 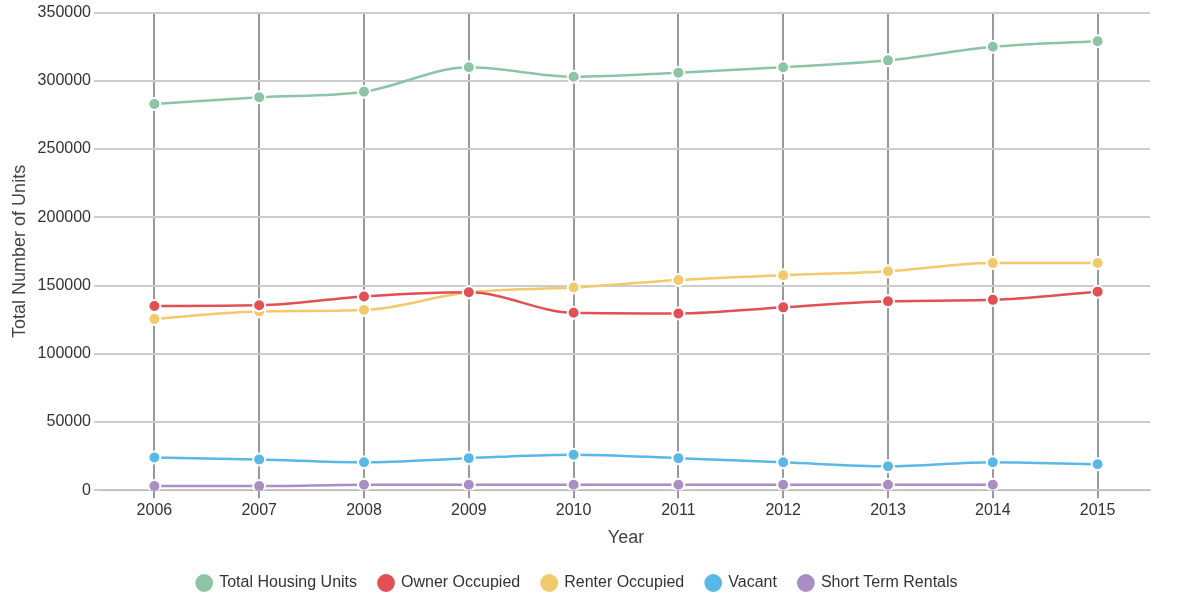 I want to click on y-tick-label: 350000, so click(x=64, y=12).